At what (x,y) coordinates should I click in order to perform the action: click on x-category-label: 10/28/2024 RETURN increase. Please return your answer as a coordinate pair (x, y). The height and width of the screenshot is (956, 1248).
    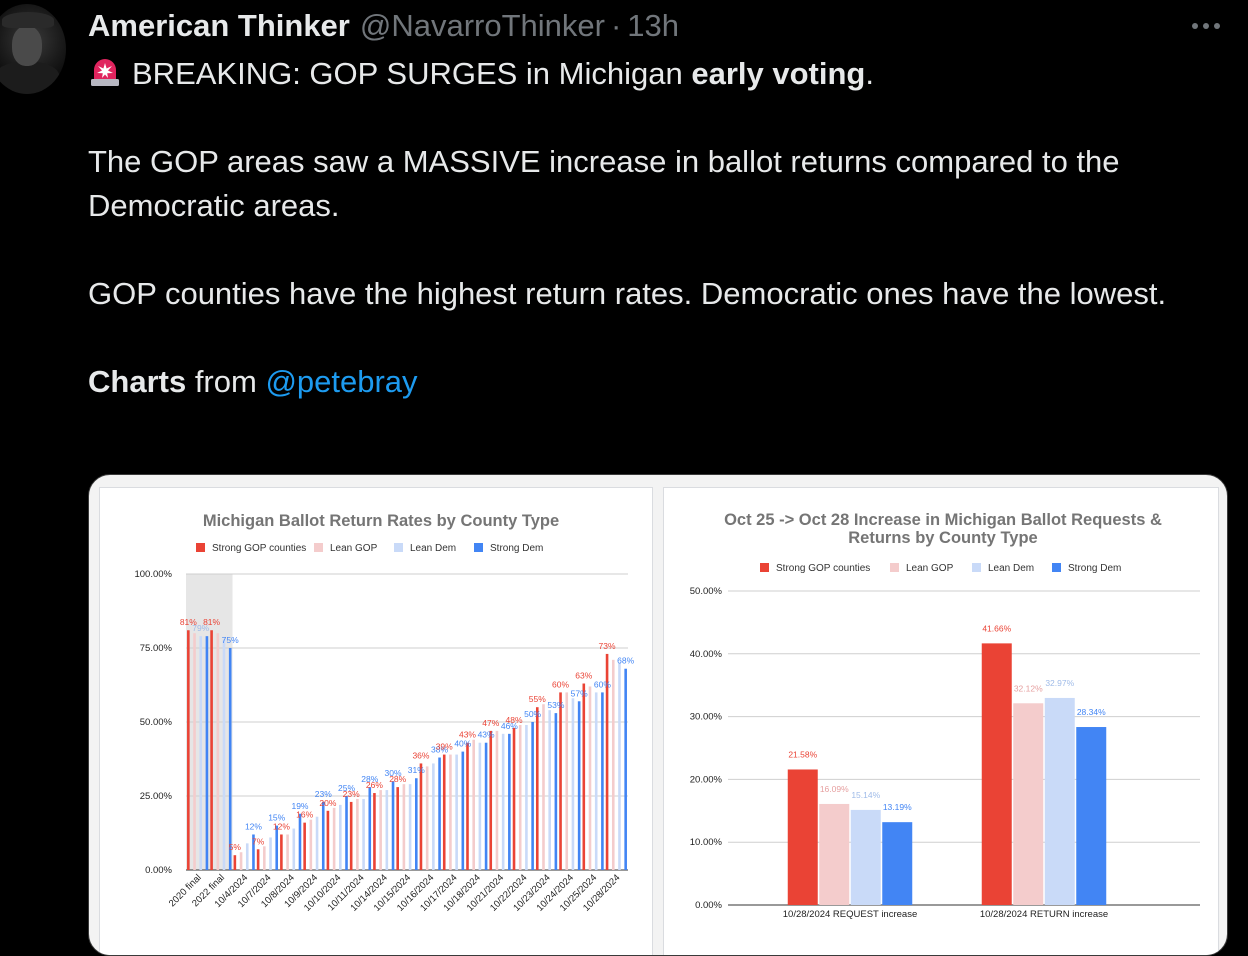
    Looking at the image, I should click on (1044, 914).